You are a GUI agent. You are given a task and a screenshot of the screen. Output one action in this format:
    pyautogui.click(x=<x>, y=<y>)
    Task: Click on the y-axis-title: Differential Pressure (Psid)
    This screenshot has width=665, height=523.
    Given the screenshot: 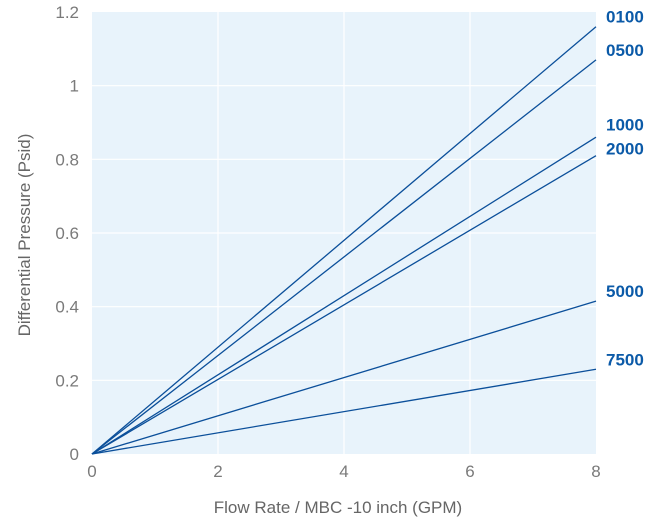 What is the action you would take?
    pyautogui.click(x=24, y=235)
    